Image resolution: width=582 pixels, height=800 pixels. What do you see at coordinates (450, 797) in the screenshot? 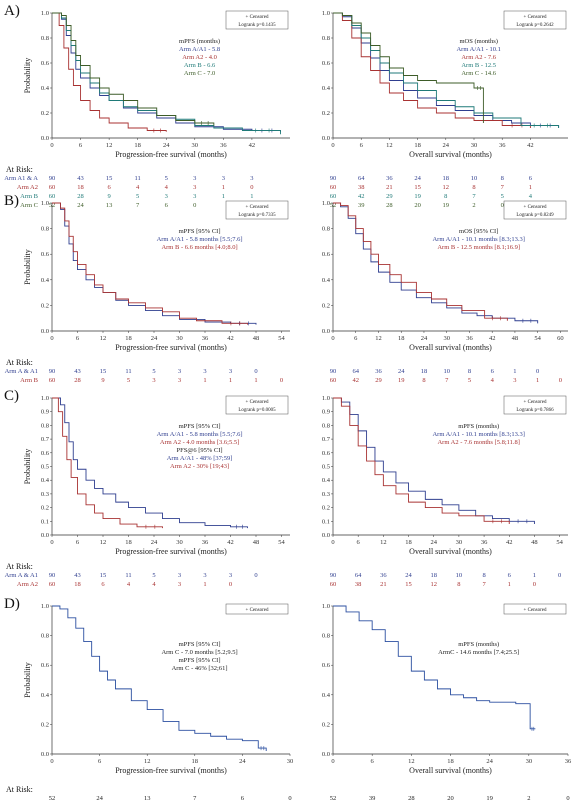
I see `at-risk-value: 20` at bounding box center [450, 797].